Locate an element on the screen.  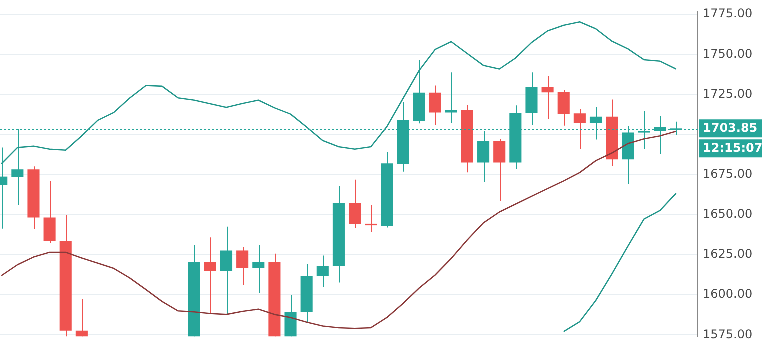
y-tick-label: 1750.00 is located at coordinates (728, 53).